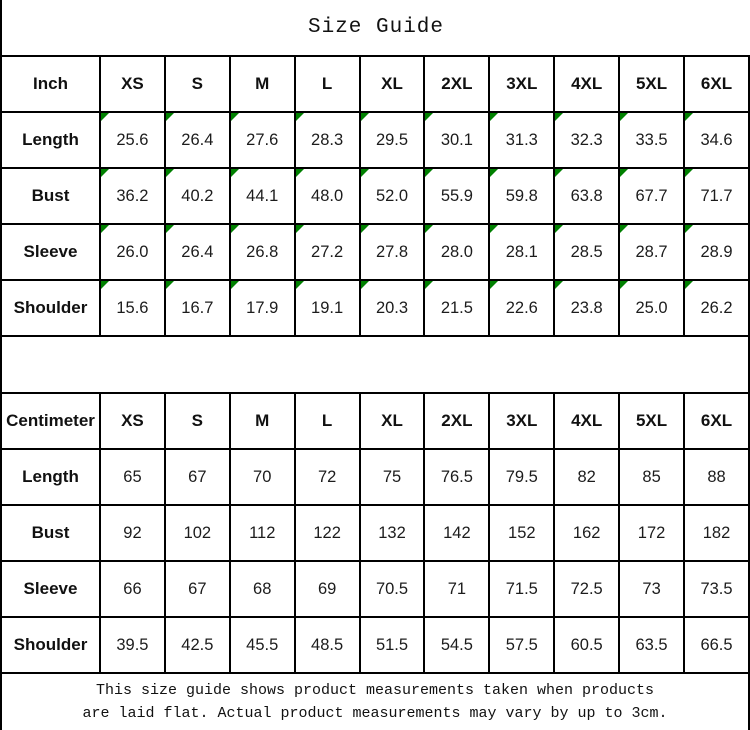  I want to click on measurement-value-cell: 182, so click(716, 533).